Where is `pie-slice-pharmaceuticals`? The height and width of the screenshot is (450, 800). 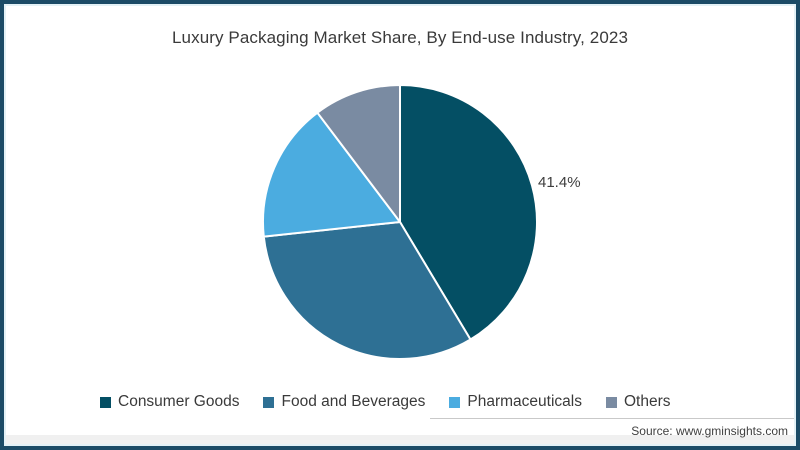
pie-slice-pharmaceuticals is located at coordinates (331, 174).